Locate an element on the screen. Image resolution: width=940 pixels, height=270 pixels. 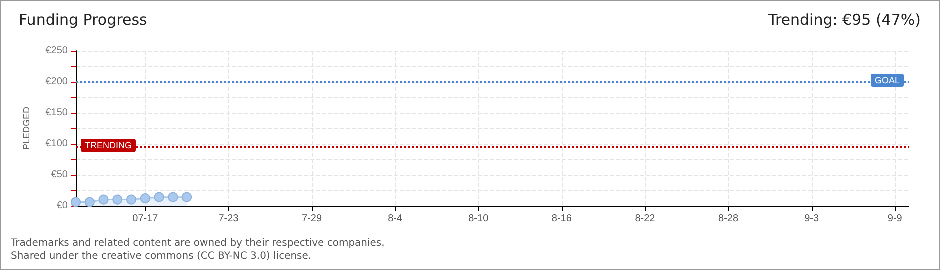
ref-line-label: TRENDING is located at coordinates (108, 145).